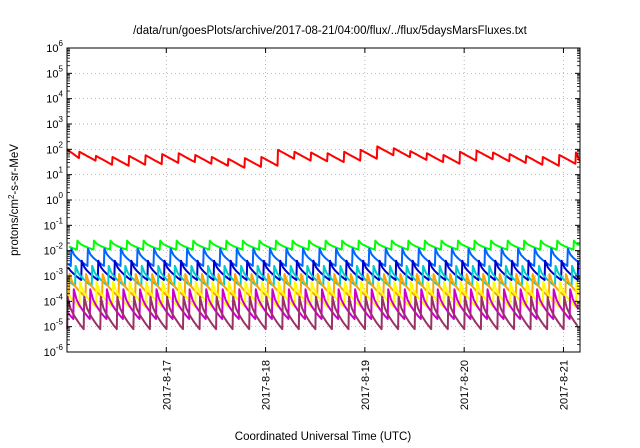 The width and height of the screenshot is (640, 448). What do you see at coordinates (323, 437) in the screenshot?
I see `x-axis-label: Coordinated Universal Time (UTC)` at bounding box center [323, 437].